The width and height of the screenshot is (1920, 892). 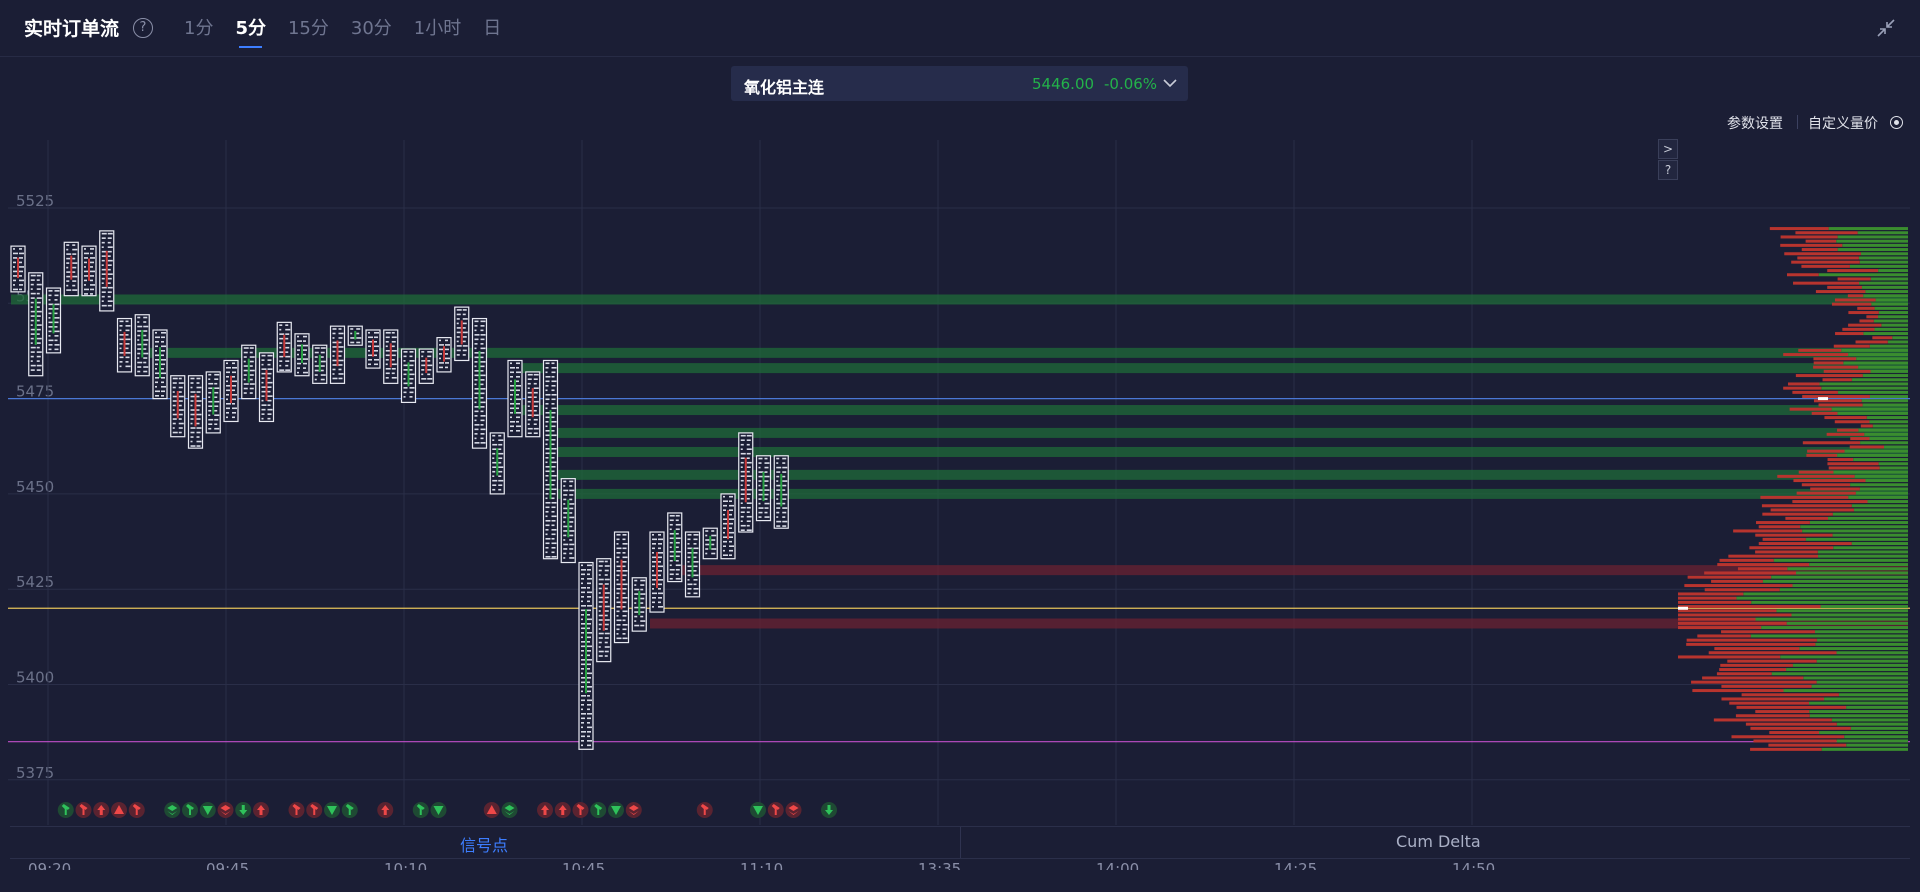 I want to click on tab-1min: 1分, so click(x=199, y=28).